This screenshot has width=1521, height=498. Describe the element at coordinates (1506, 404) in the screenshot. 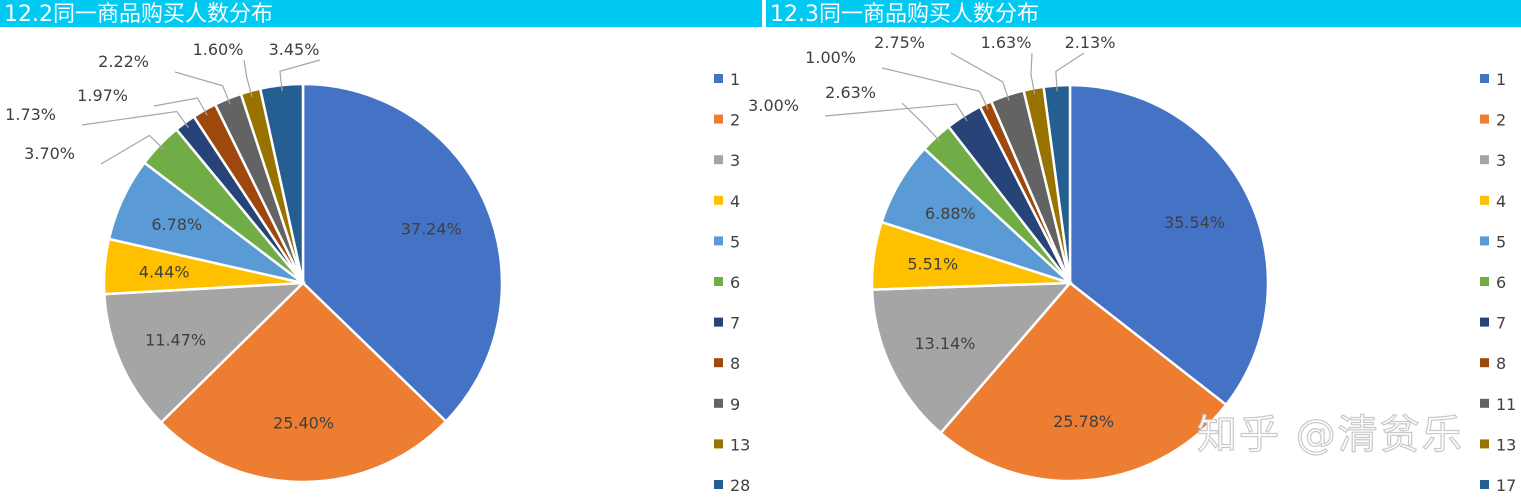

I see `legend-label: 11` at that location.